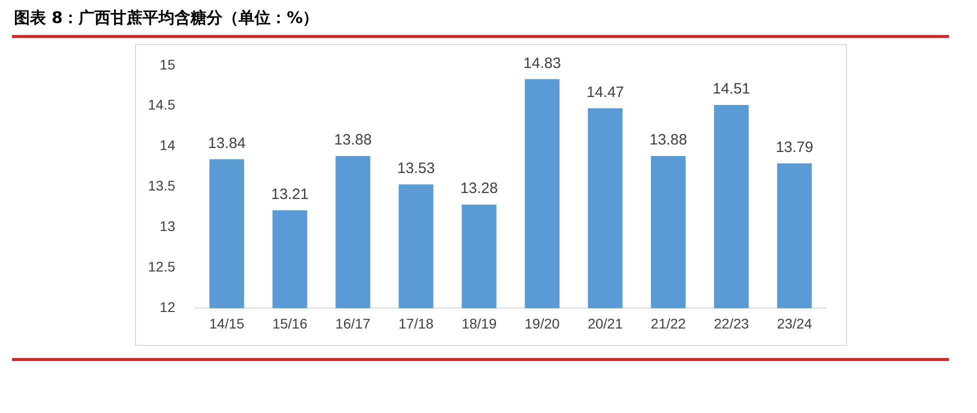 The width and height of the screenshot is (977, 413). What do you see at coordinates (166, 18) in the screenshot?
I see `chart-title: 图表 8：广西甘蔗平均含糖分（单位：%）` at bounding box center [166, 18].